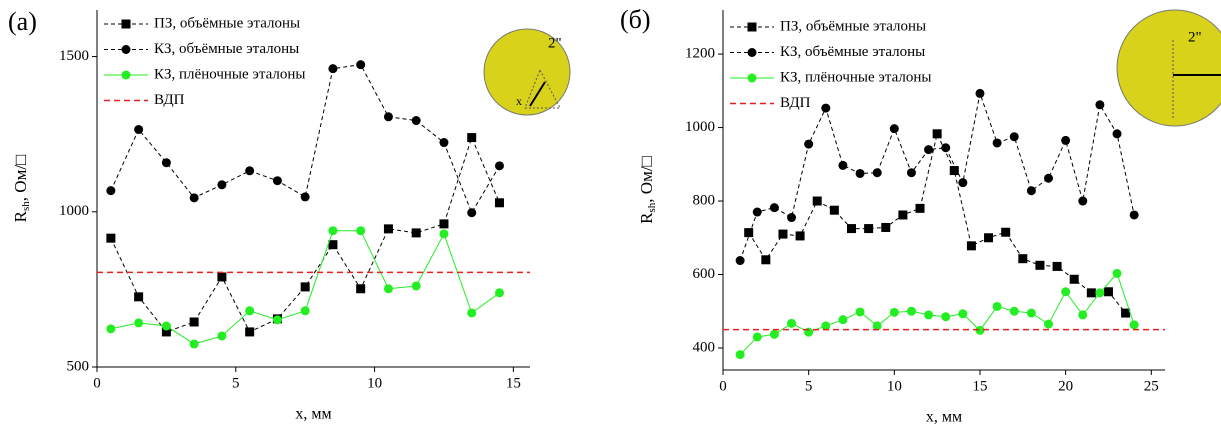 The image size is (1221, 428). Describe the element at coordinates (227, 23) in the screenshot. I see `legend-label: ПЗ, объёмные эталоны` at that location.